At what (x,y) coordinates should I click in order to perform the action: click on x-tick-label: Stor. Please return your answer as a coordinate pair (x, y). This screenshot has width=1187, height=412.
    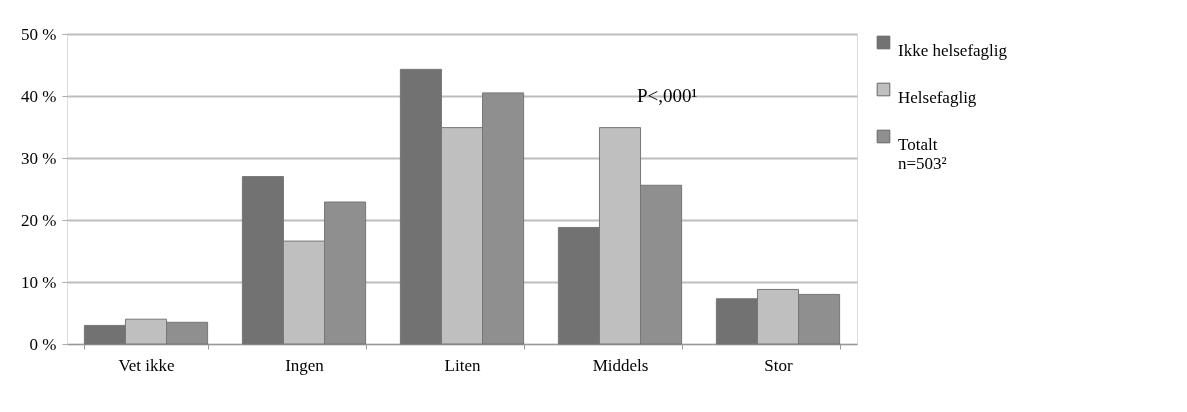
    Looking at the image, I should click on (779, 365).